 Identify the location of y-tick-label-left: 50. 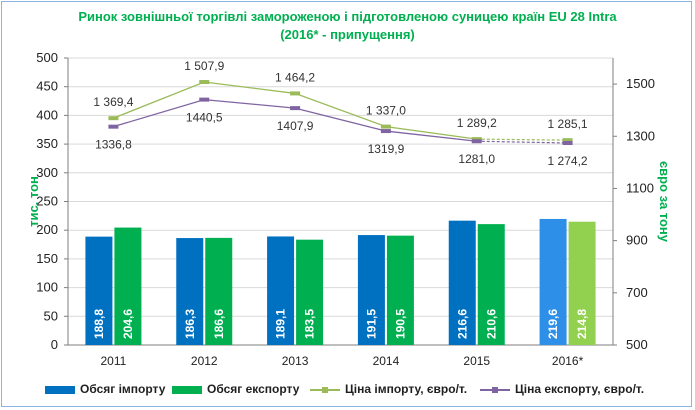
(51, 315).